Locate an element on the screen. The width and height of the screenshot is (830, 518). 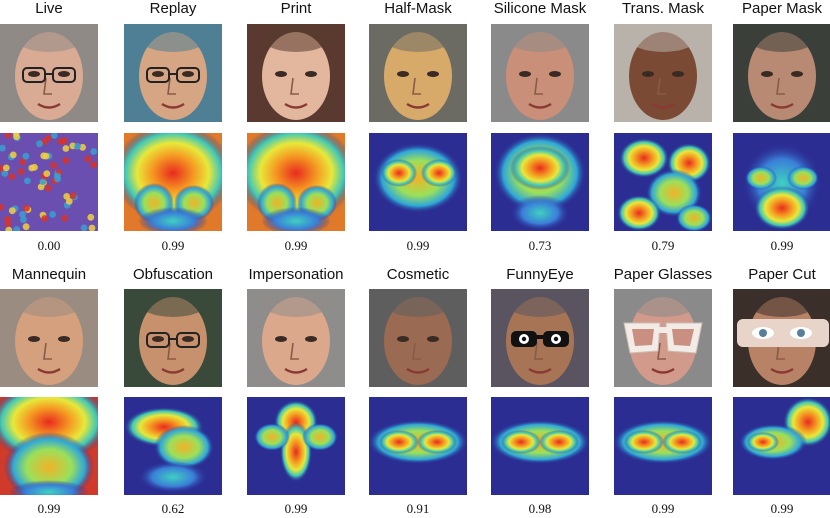
category-label: Silicone Mask is located at coordinates (540, 8).